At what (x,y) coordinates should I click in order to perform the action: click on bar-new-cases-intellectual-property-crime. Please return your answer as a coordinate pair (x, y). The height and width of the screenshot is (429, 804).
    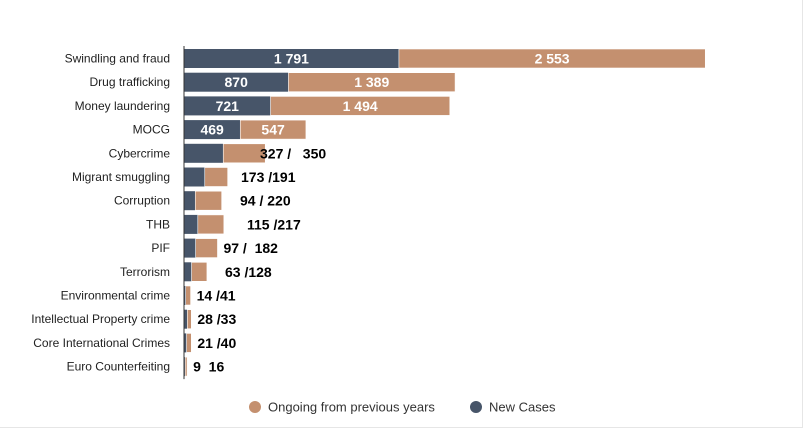
    Looking at the image, I should click on (186, 319).